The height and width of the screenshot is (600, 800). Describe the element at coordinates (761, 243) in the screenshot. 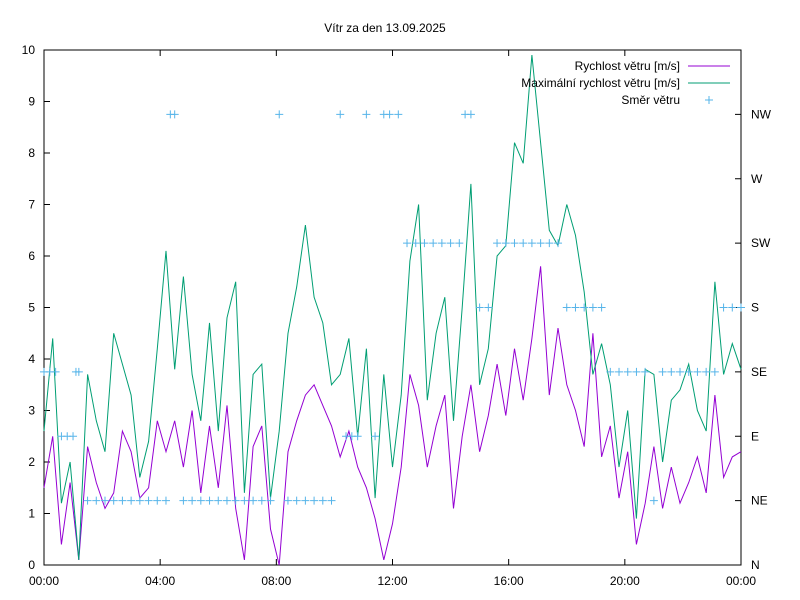

I see `y-right-tick-label: SW` at that location.